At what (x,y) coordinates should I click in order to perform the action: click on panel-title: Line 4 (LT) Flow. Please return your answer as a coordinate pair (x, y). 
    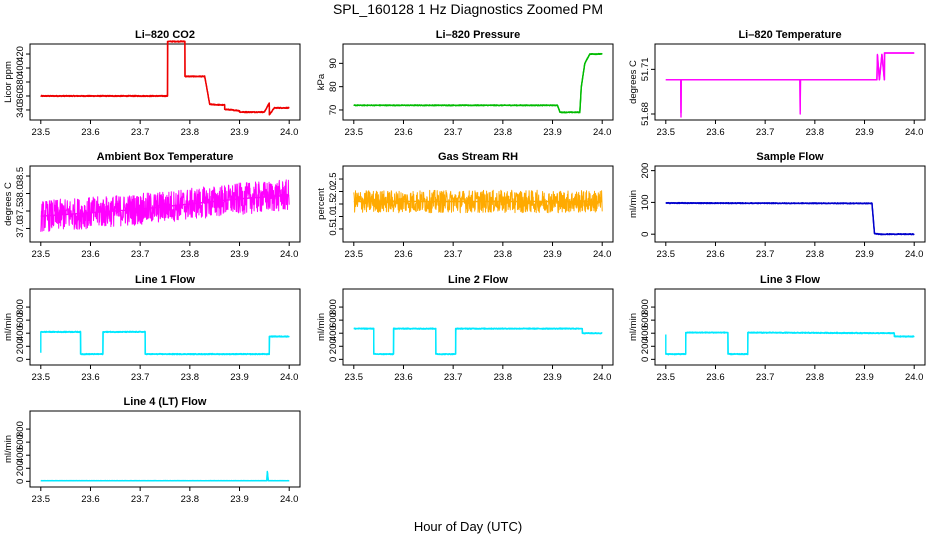
    Looking at the image, I should click on (165, 402).